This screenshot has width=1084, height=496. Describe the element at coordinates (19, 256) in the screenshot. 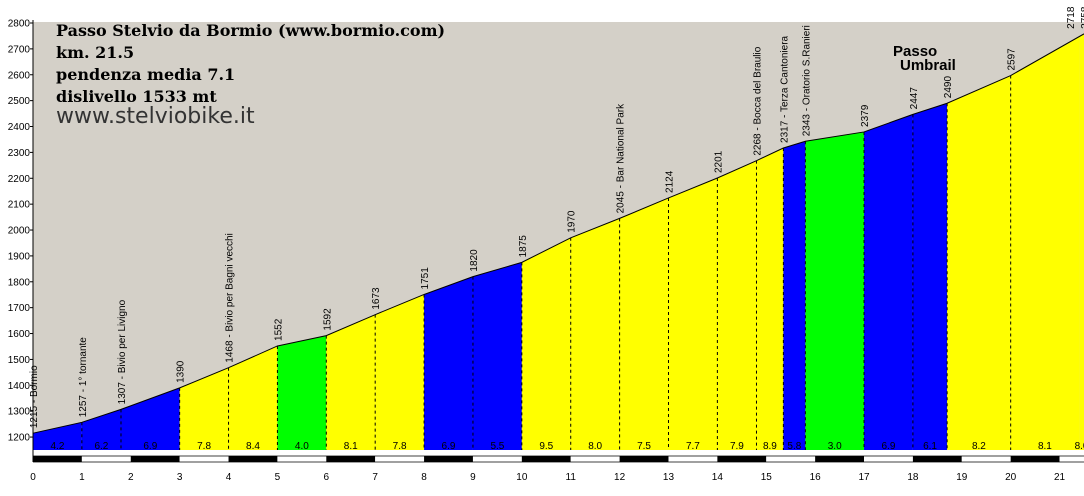

I see `y-tick-label: 1900` at that location.